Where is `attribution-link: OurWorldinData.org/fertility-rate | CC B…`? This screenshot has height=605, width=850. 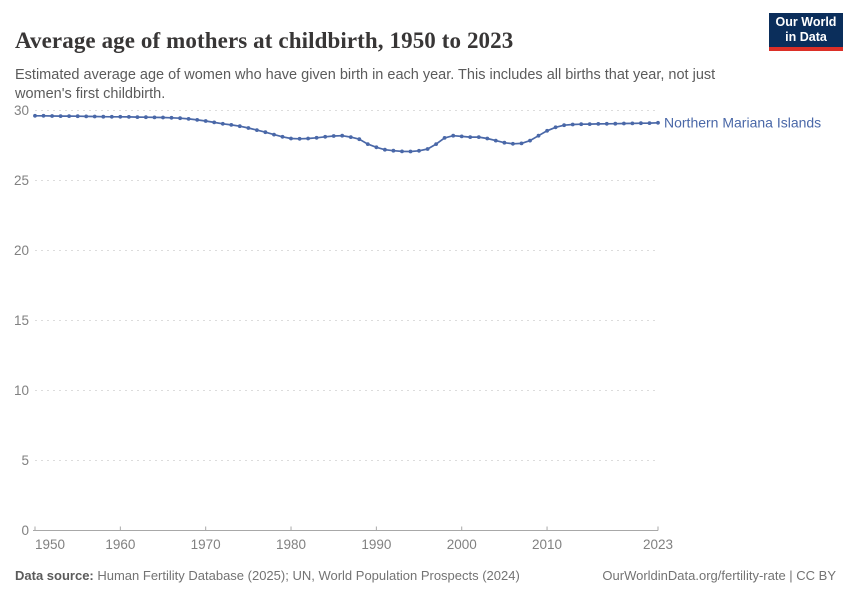 attribution-link: OurWorldinData.org/fertility-rate | CC B… is located at coordinates (719, 575).